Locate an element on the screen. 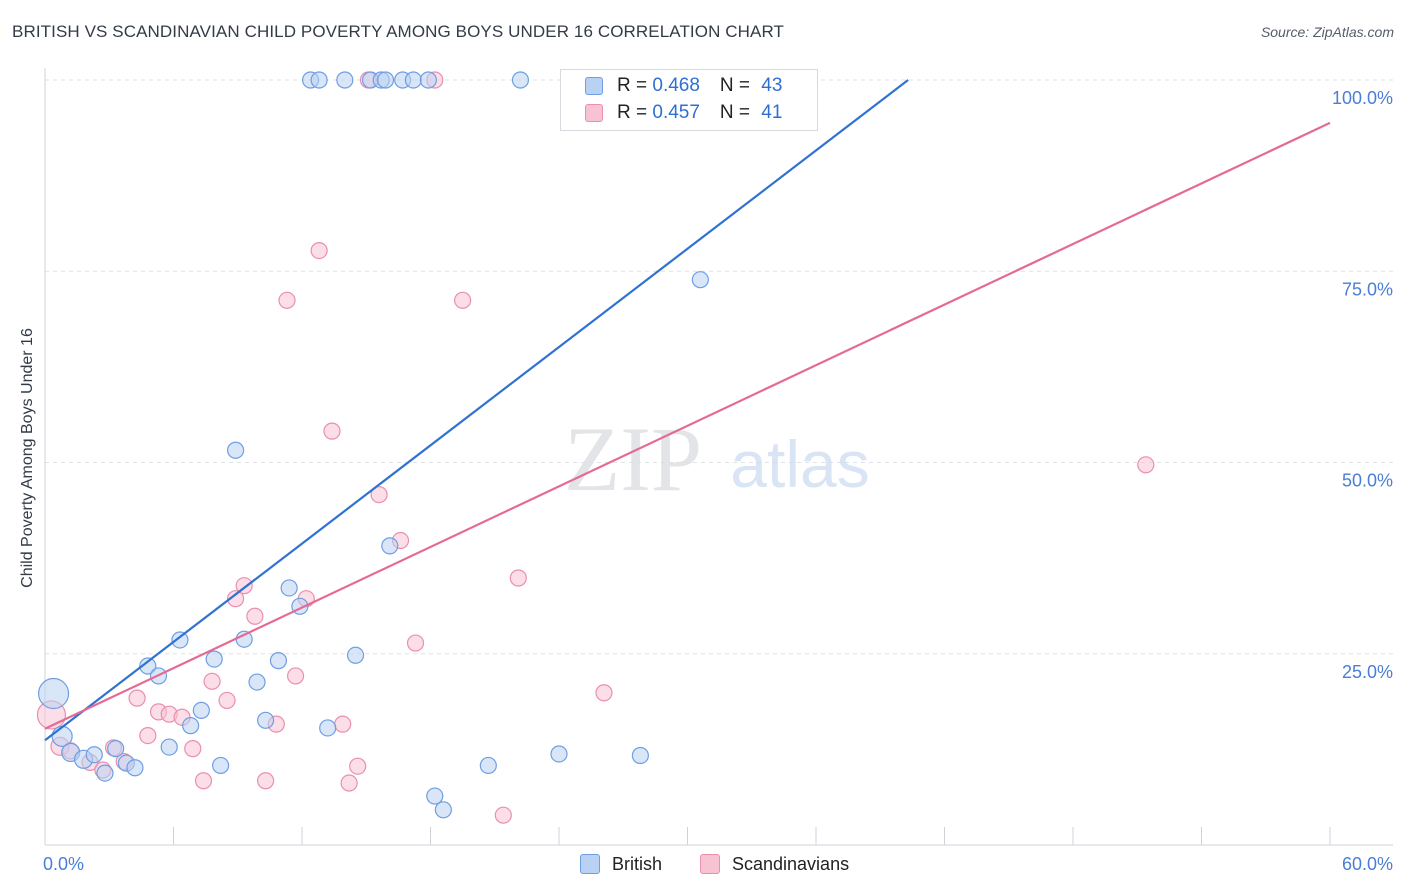 The width and height of the screenshot is (1406, 892). scand-n-label: N = is located at coordinates (737, 112).